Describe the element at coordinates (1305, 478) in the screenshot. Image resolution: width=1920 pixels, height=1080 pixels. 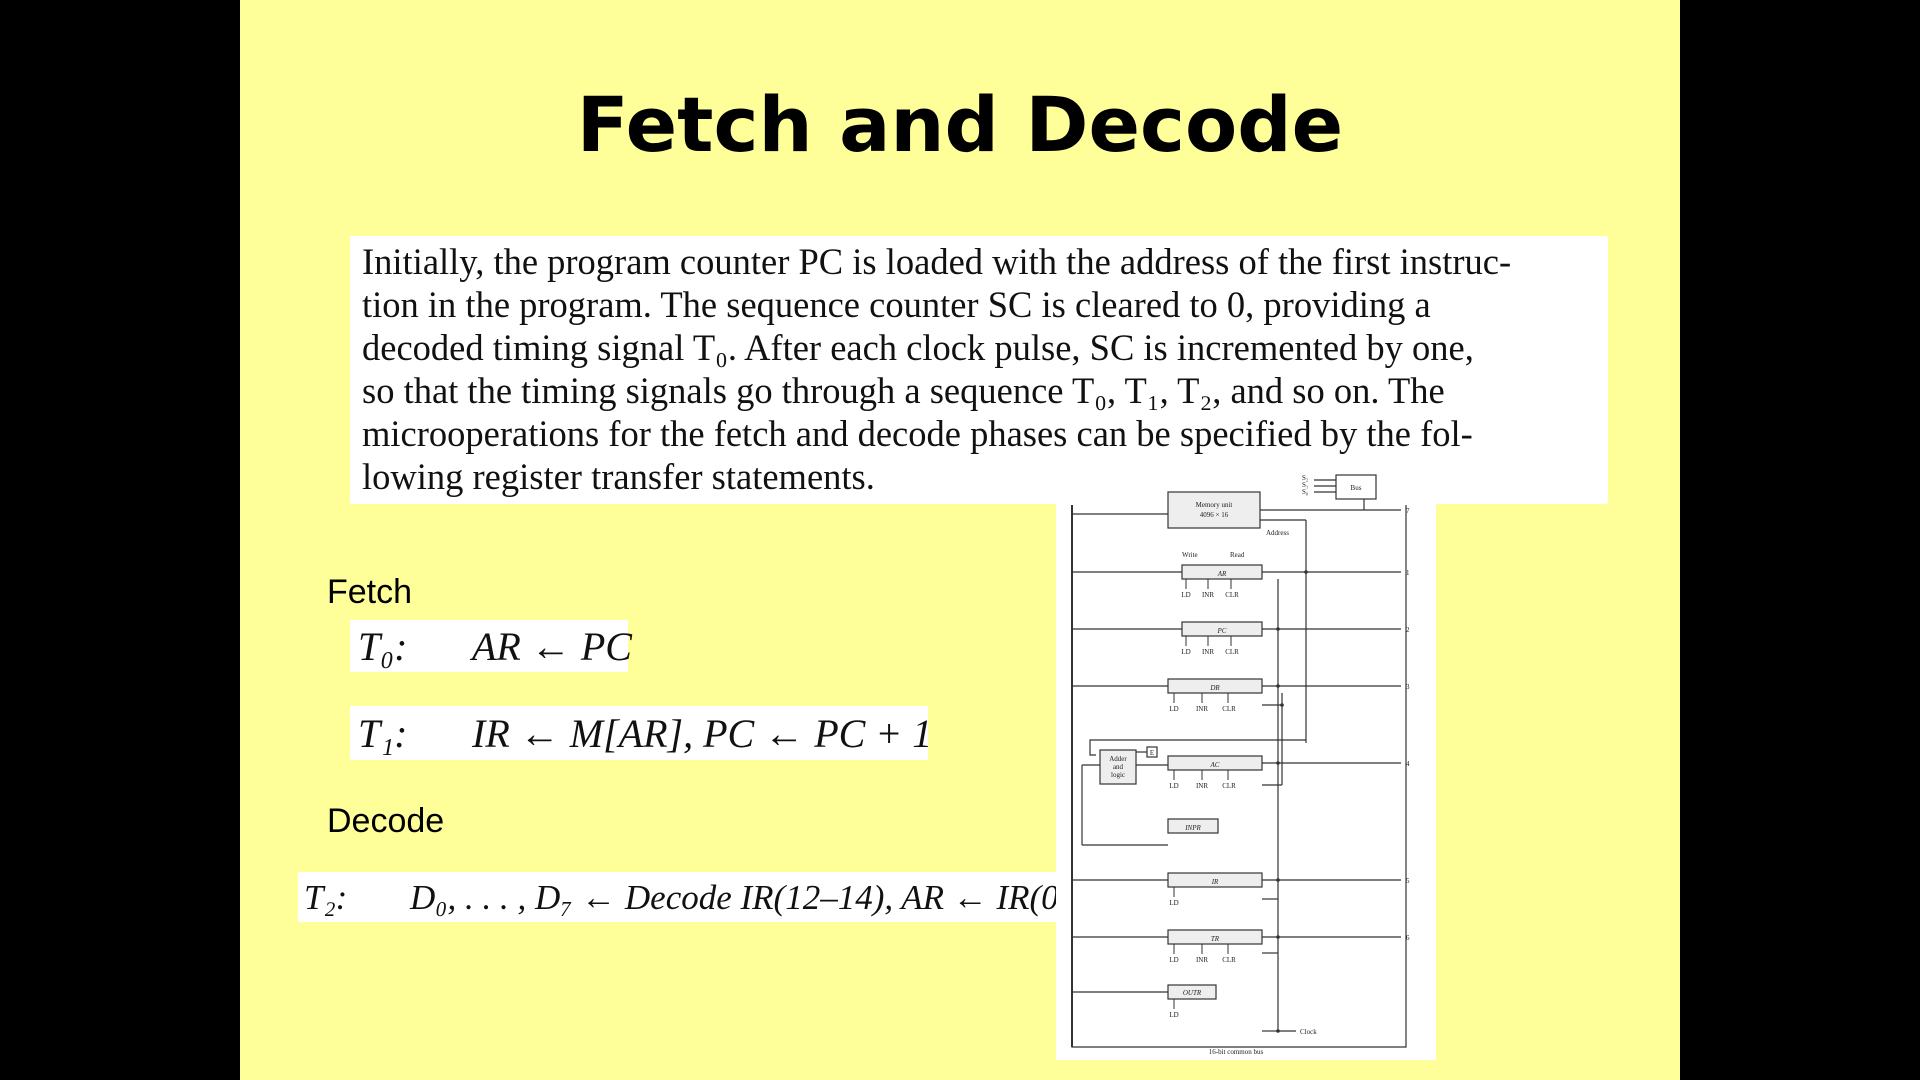
I see `select-label-s2: S₂` at that location.